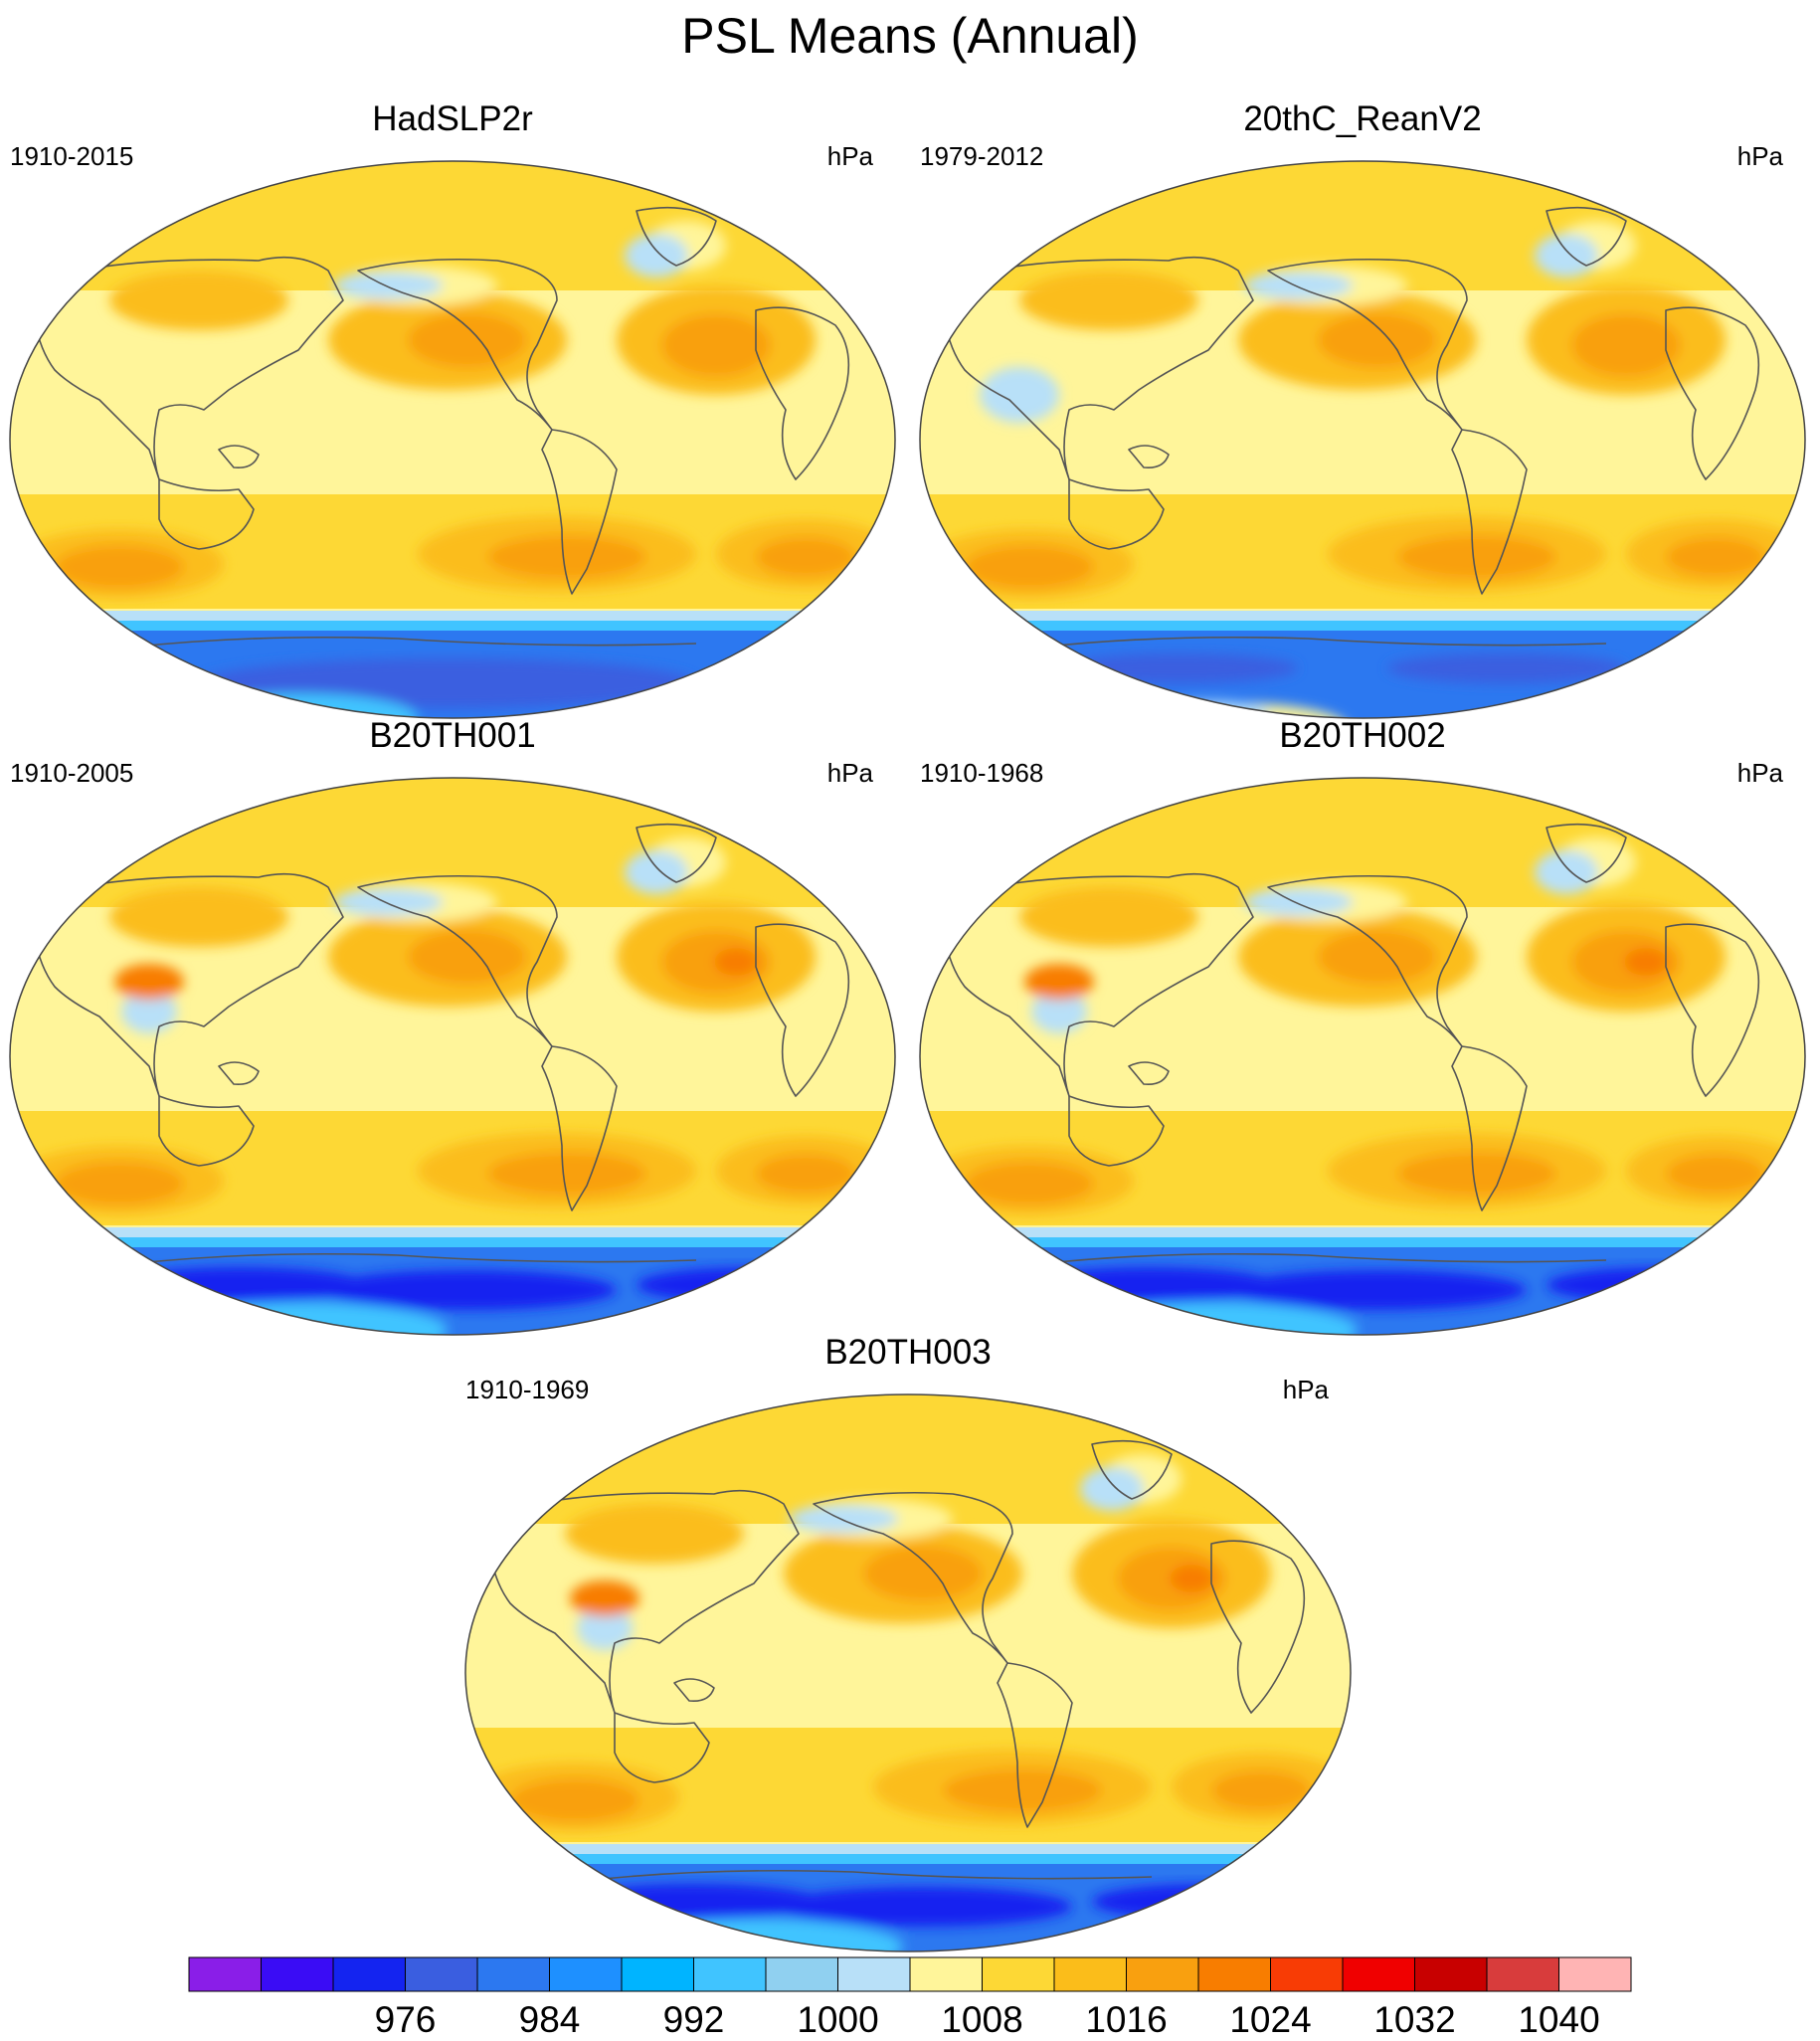 The image size is (1820, 2041). I want to click on colorbar-label: 992, so click(693, 2019).